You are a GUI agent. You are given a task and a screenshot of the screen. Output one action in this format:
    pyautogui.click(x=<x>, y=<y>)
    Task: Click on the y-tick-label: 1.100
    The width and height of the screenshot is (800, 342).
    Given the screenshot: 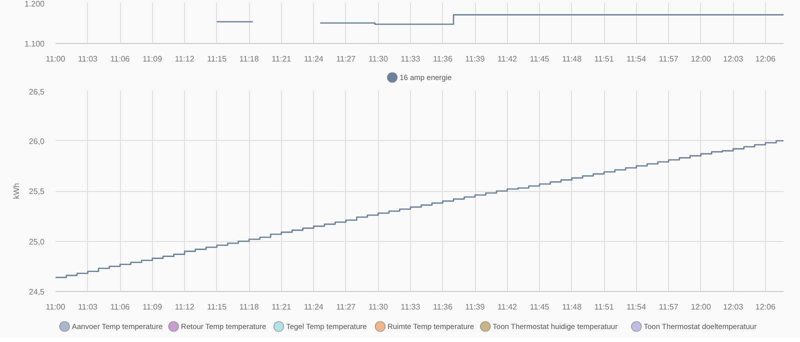 What is the action you would take?
    pyautogui.click(x=35, y=44)
    